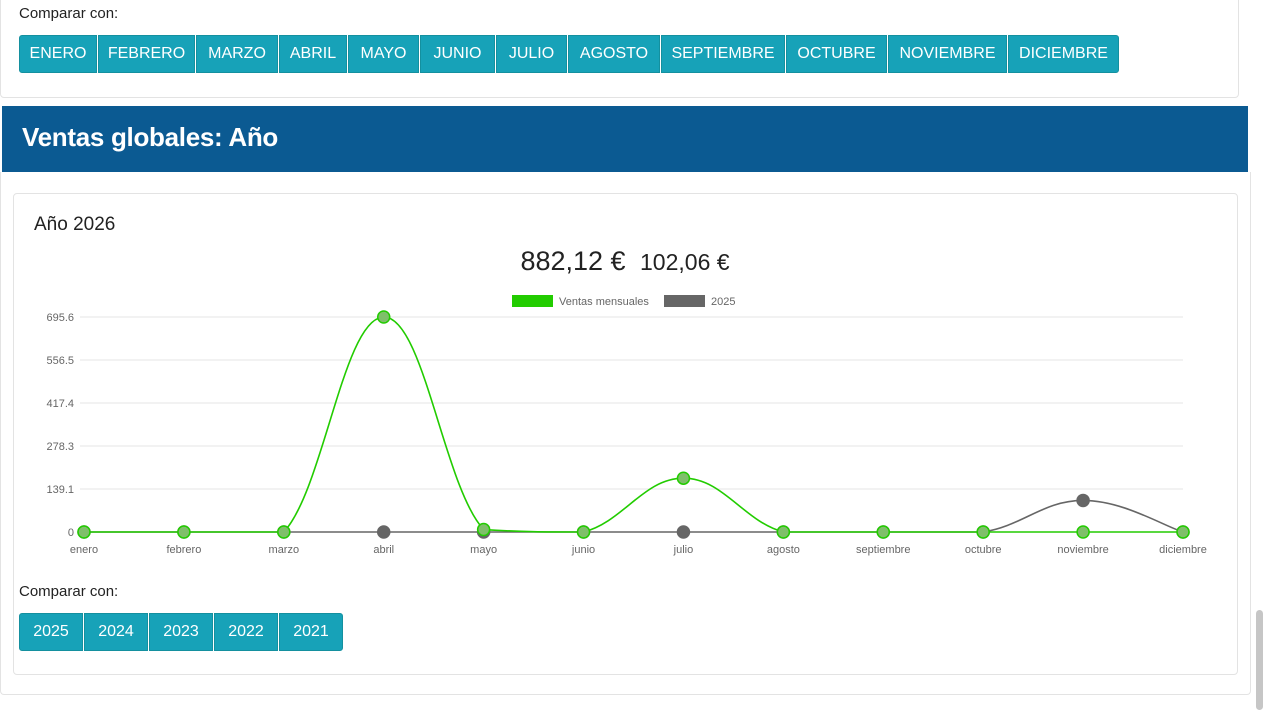 This screenshot has width=1265, height=712. Describe the element at coordinates (573, 261) in the screenshot. I see `total-current: 882,12 €` at that location.